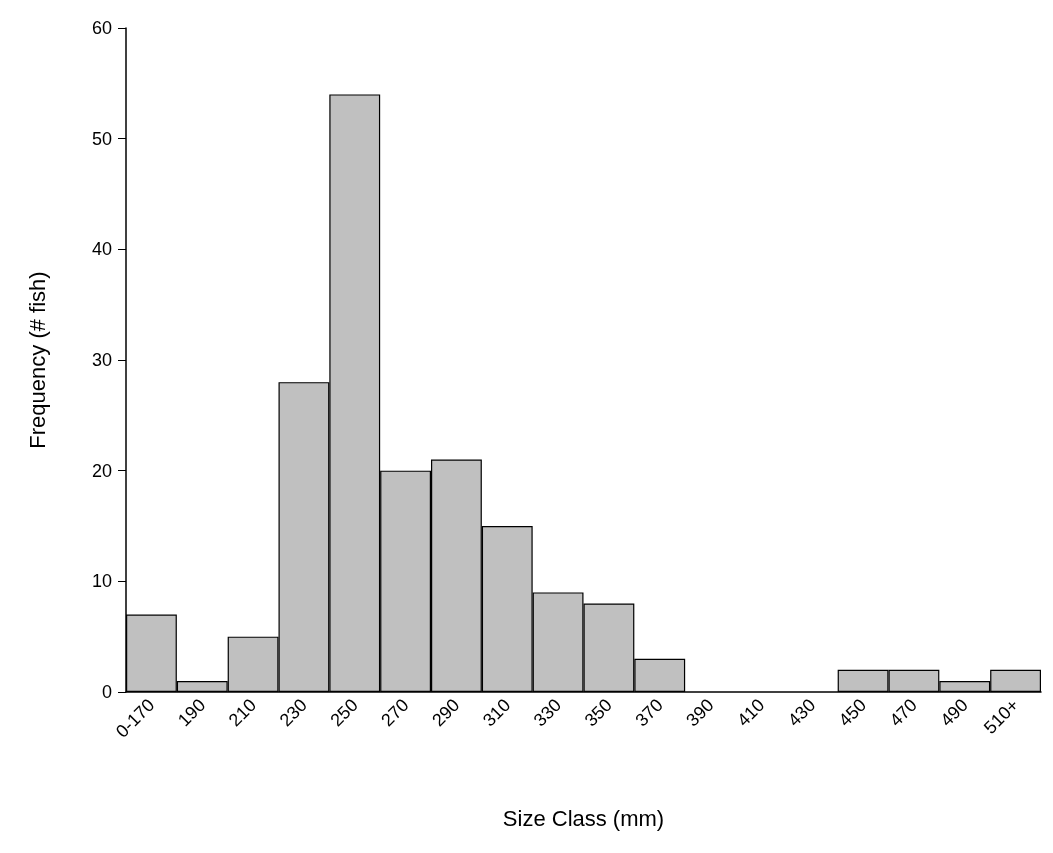 The height and width of the screenshot is (853, 1053). What do you see at coordinates (649, 712) in the screenshot?
I see `x-tick-label: 370` at bounding box center [649, 712].